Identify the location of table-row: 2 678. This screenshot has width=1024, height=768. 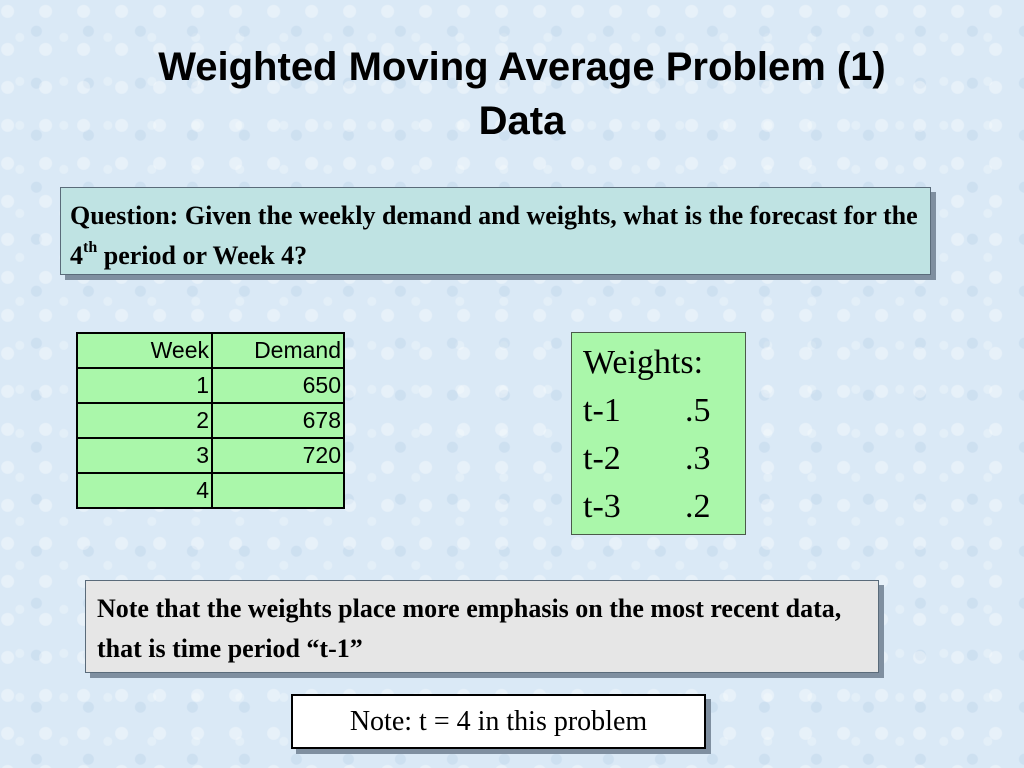
(210, 420).